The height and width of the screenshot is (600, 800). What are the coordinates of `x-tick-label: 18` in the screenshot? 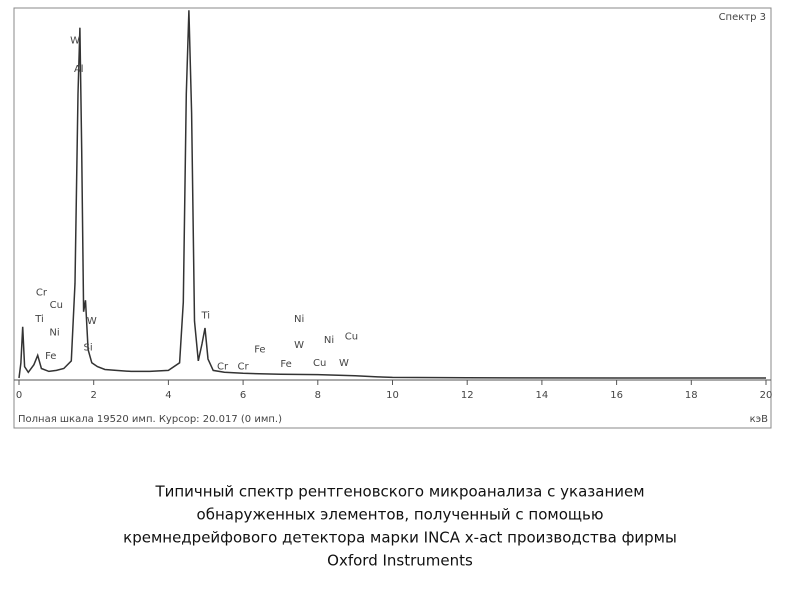 It's located at (691, 395).